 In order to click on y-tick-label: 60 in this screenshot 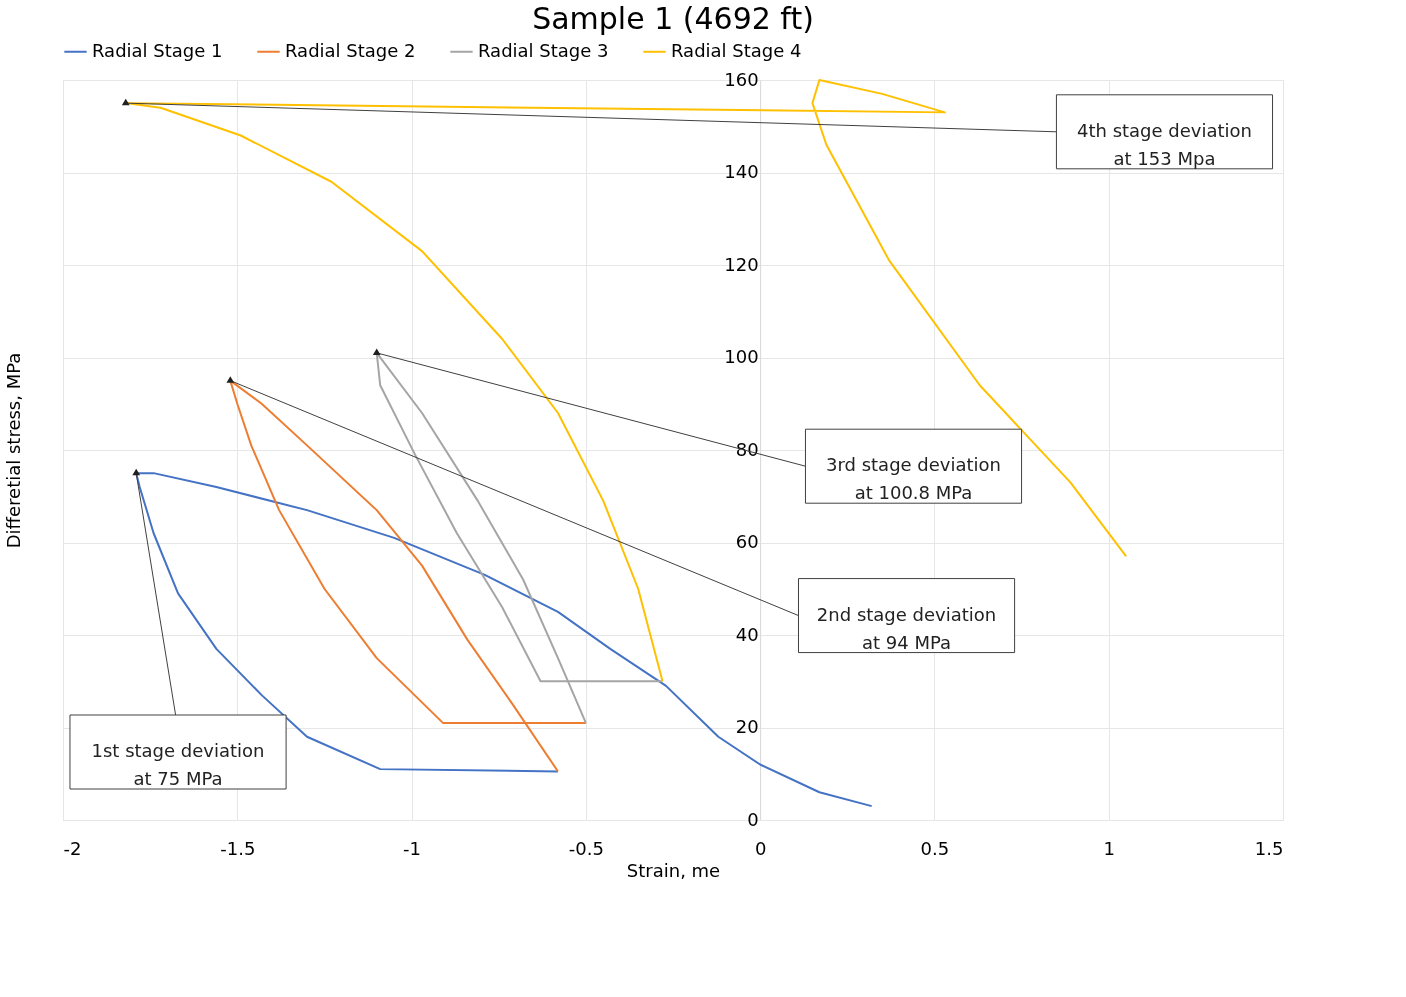, I will do `click(747, 541)`.